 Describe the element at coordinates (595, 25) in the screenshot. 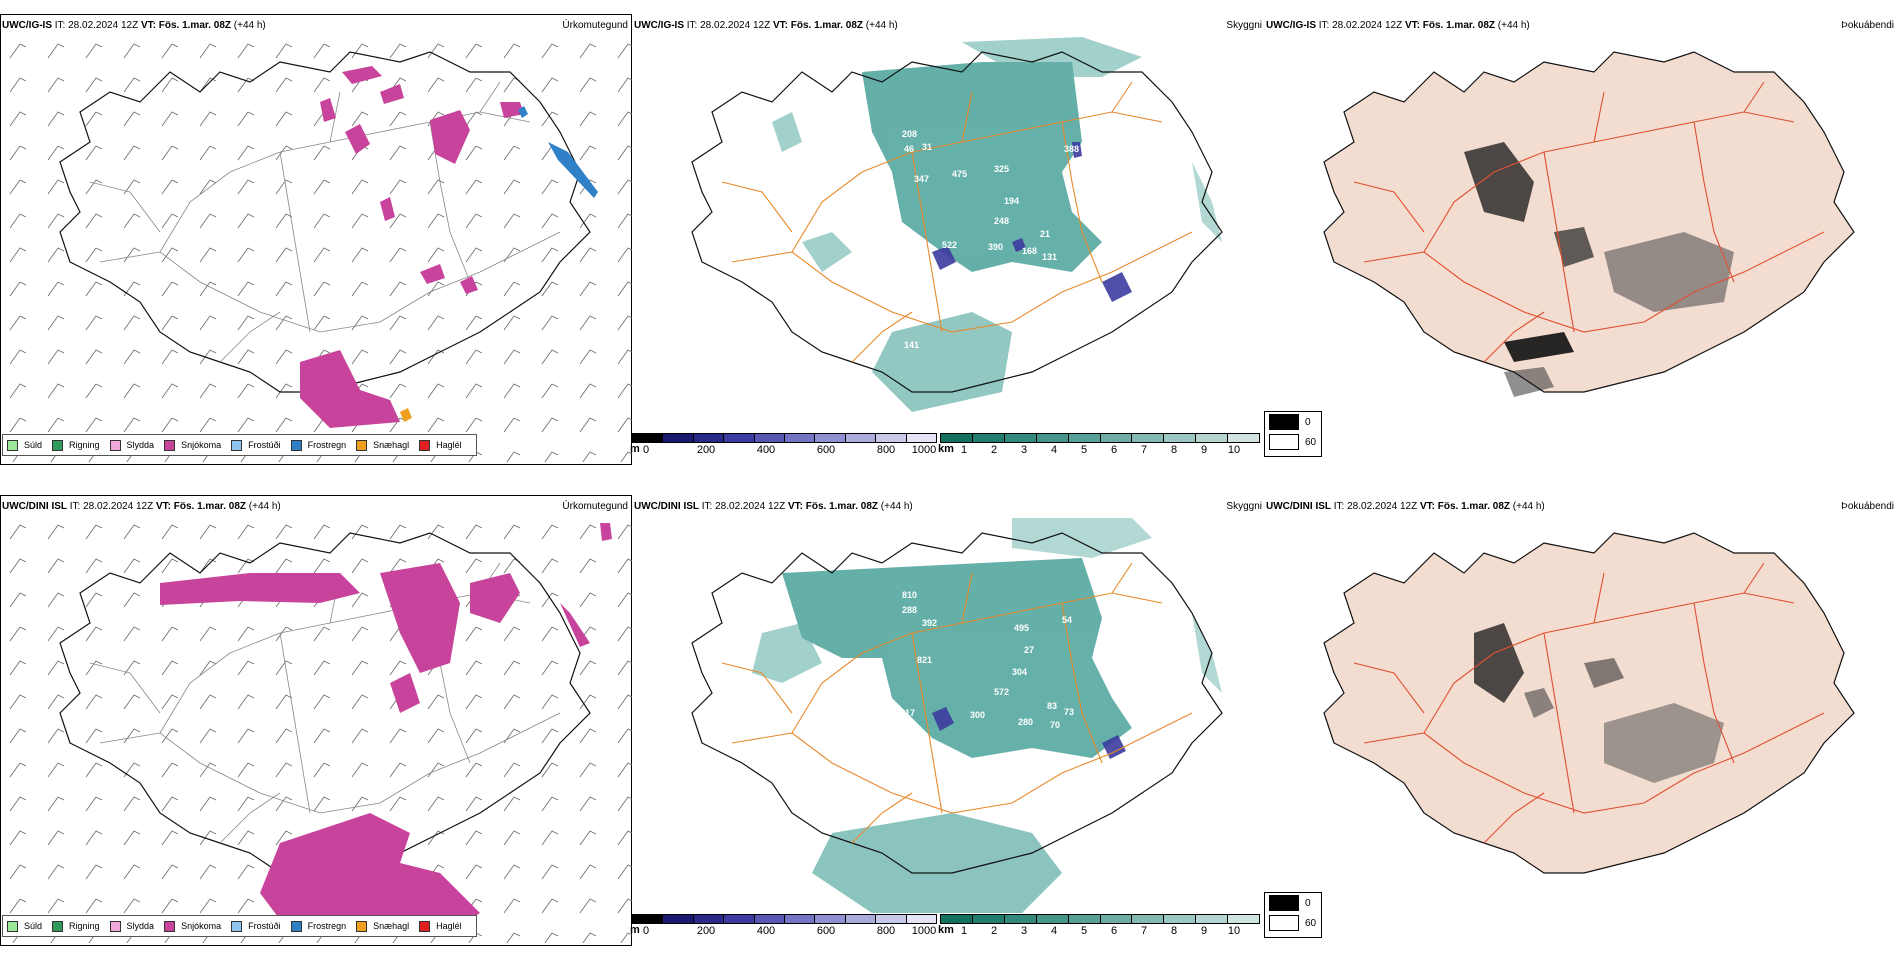

I see `panel-title: Úrkomutegund` at that location.